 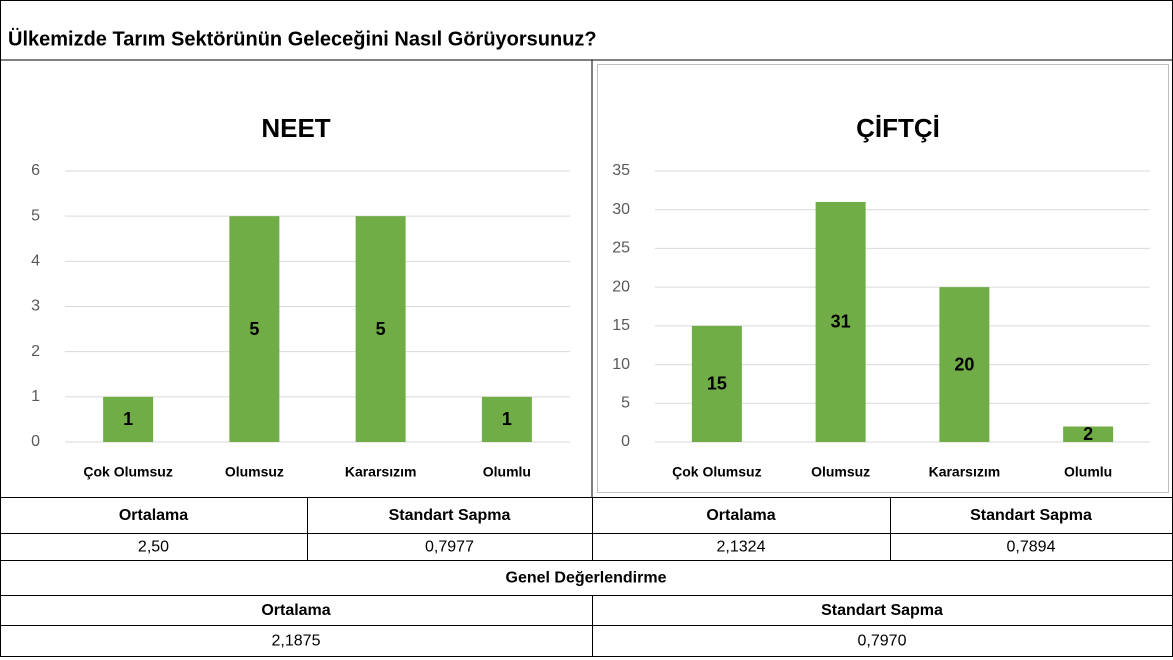 I want to click on table-value: 2,1875, so click(x=296, y=641).